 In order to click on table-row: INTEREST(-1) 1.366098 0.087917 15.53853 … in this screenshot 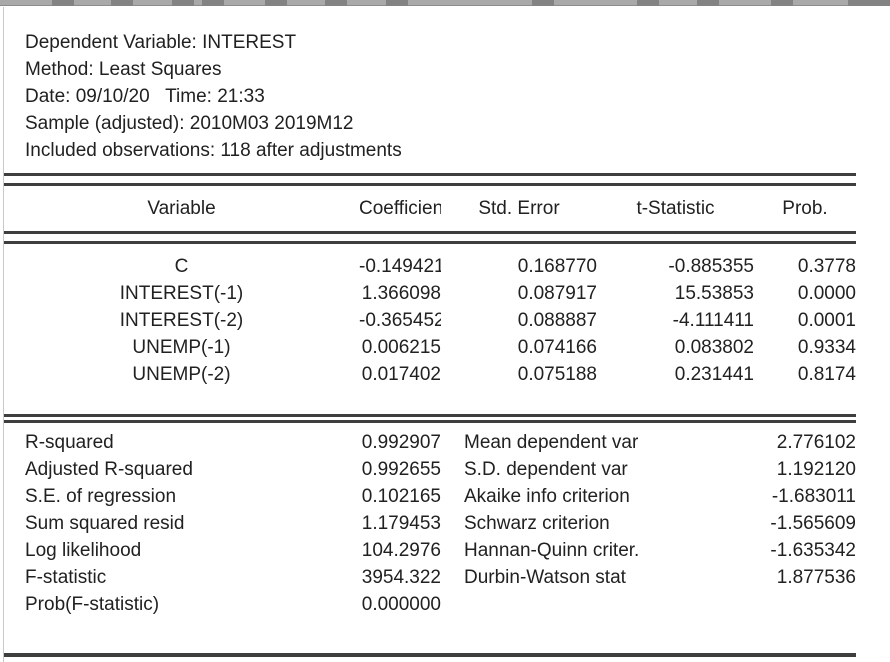, I will do `click(430, 293)`.